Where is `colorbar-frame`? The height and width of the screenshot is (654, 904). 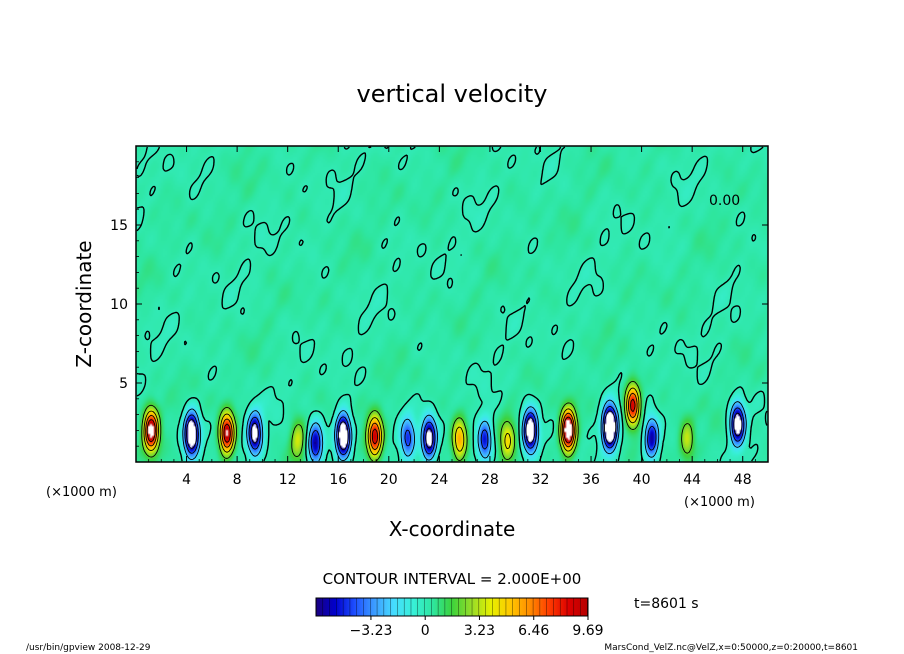
colorbar-frame is located at coordinates (452, 607).